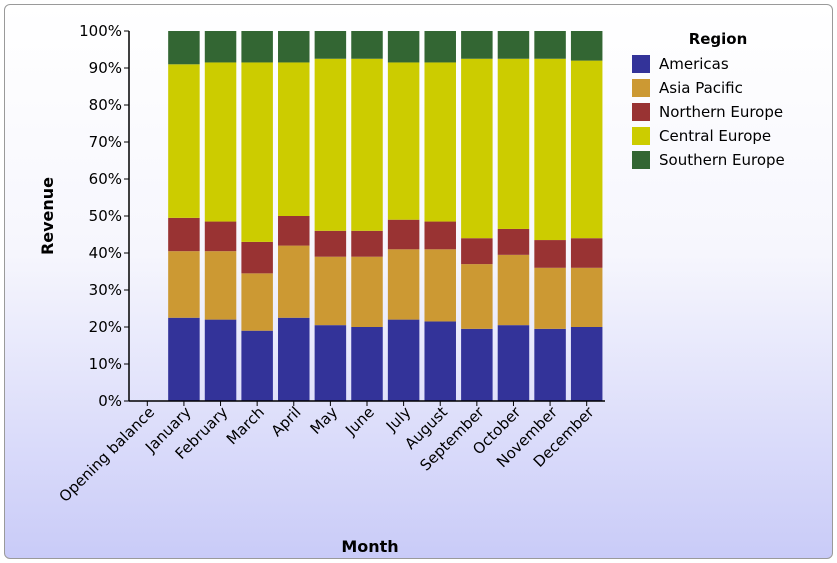 The width and height of the screenshot is (837, 563). What do you see at coordinates (294, 359) in the screenshot?
I see `bar-segment-americas-april` at bounding box center [294, 359].